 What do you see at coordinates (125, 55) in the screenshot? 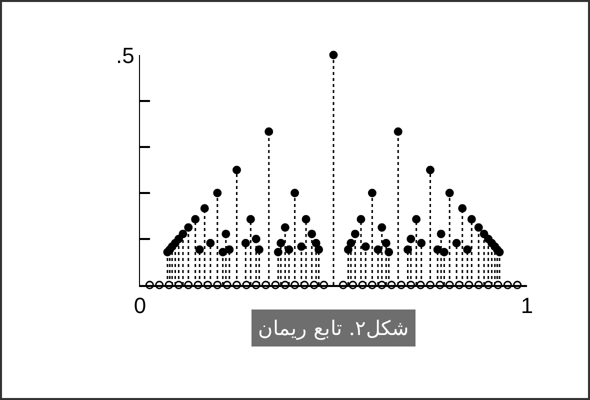
I see `text: .5` at bounding box center [125, 55].